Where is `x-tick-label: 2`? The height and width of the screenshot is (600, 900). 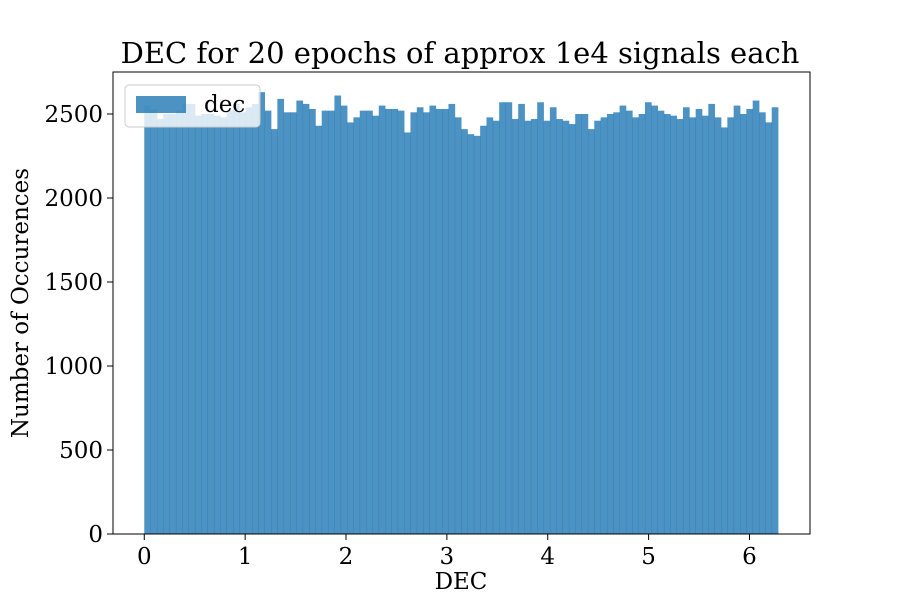
x-tick-label: 2 is located at coordinates (346, 557).